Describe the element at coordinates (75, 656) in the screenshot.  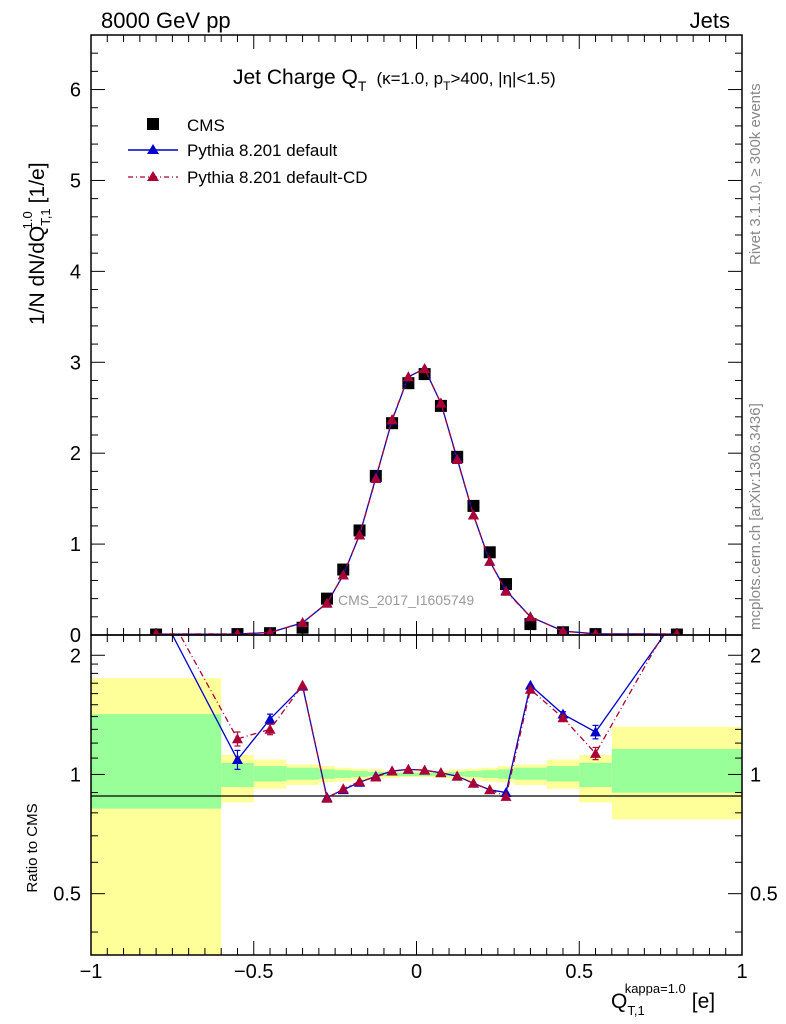
I see `ratio-ytick-label-left: 2` at that location.